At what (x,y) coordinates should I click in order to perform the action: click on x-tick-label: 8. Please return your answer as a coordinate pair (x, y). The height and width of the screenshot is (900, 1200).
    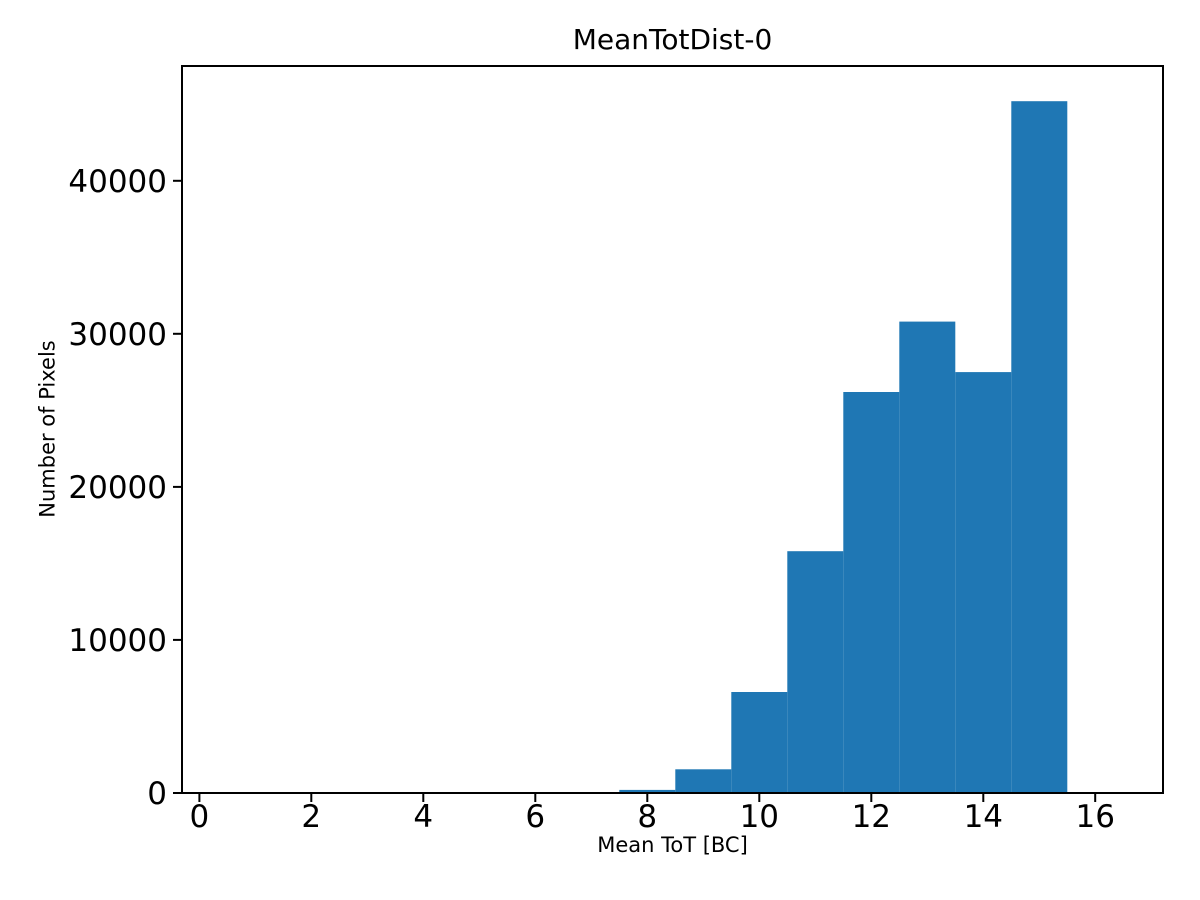
    Looking at the image, I should click on (647, 817).